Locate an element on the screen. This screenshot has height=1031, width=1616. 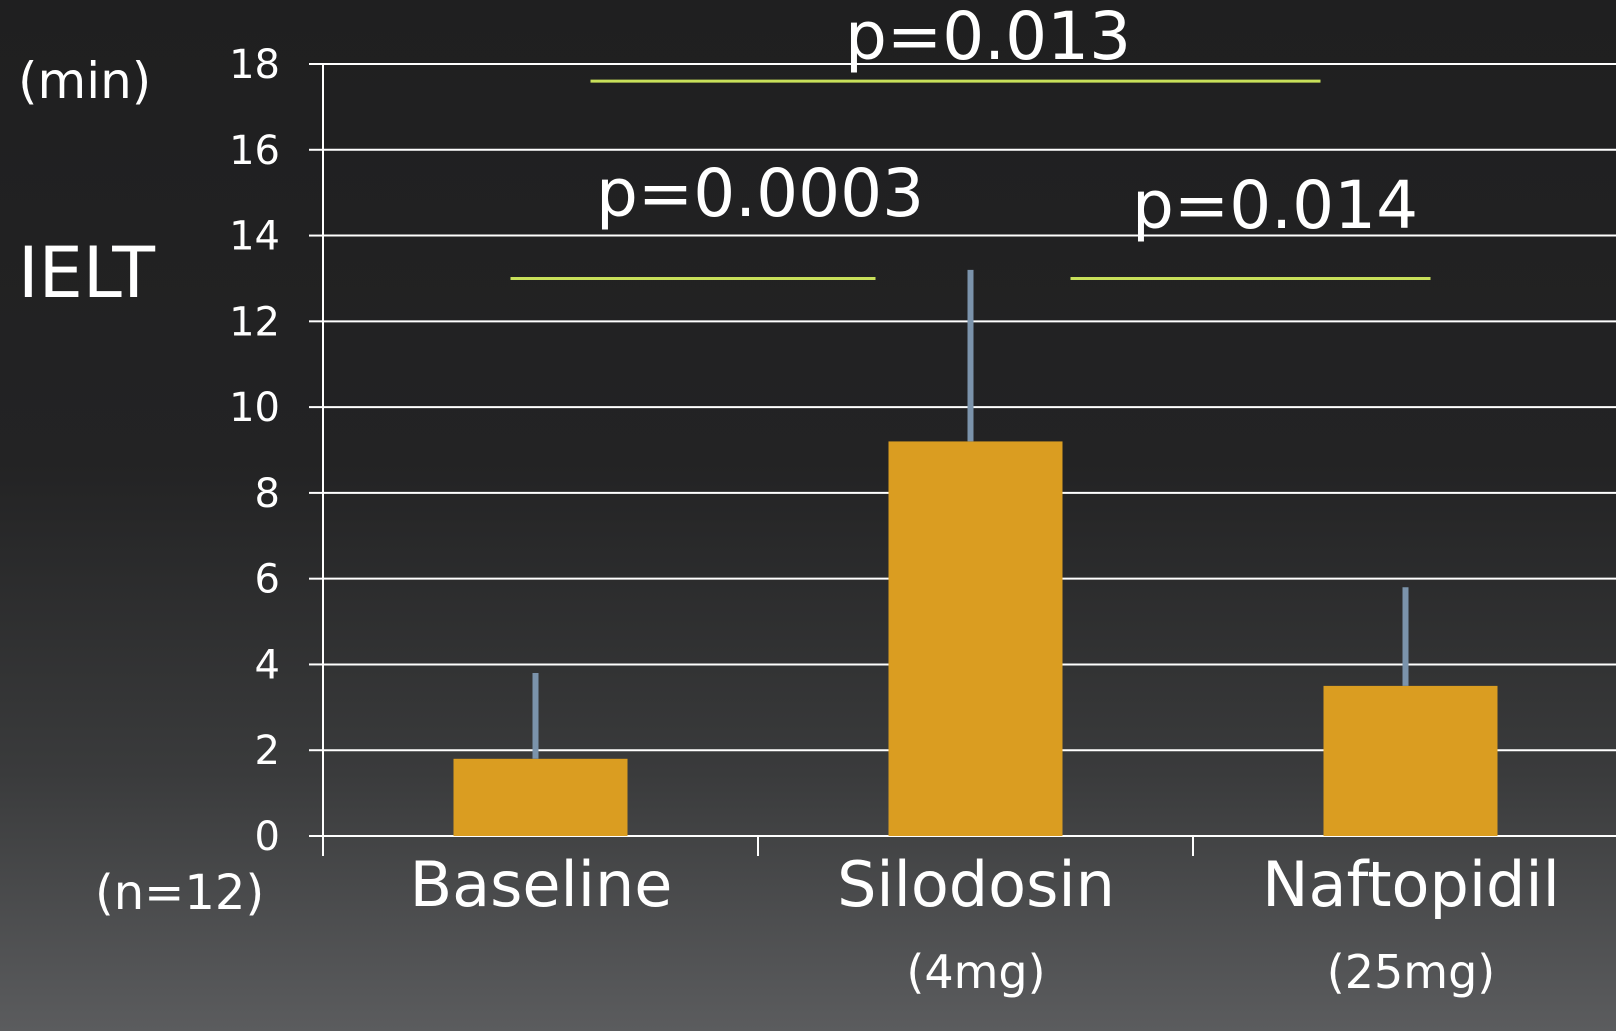
p-value-label-baseline-naftopidil: p=0.013 is located at coordinates (988, 37).